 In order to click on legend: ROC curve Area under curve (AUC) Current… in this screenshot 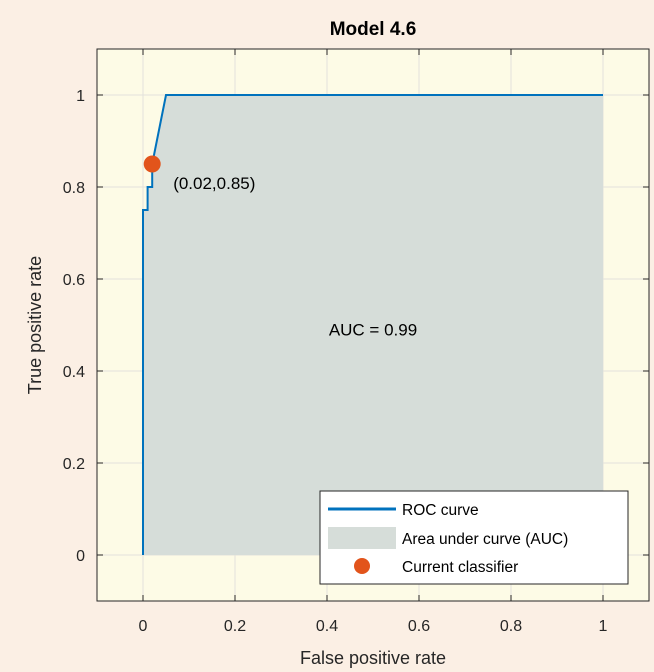, I will do `click(474, 537)`.